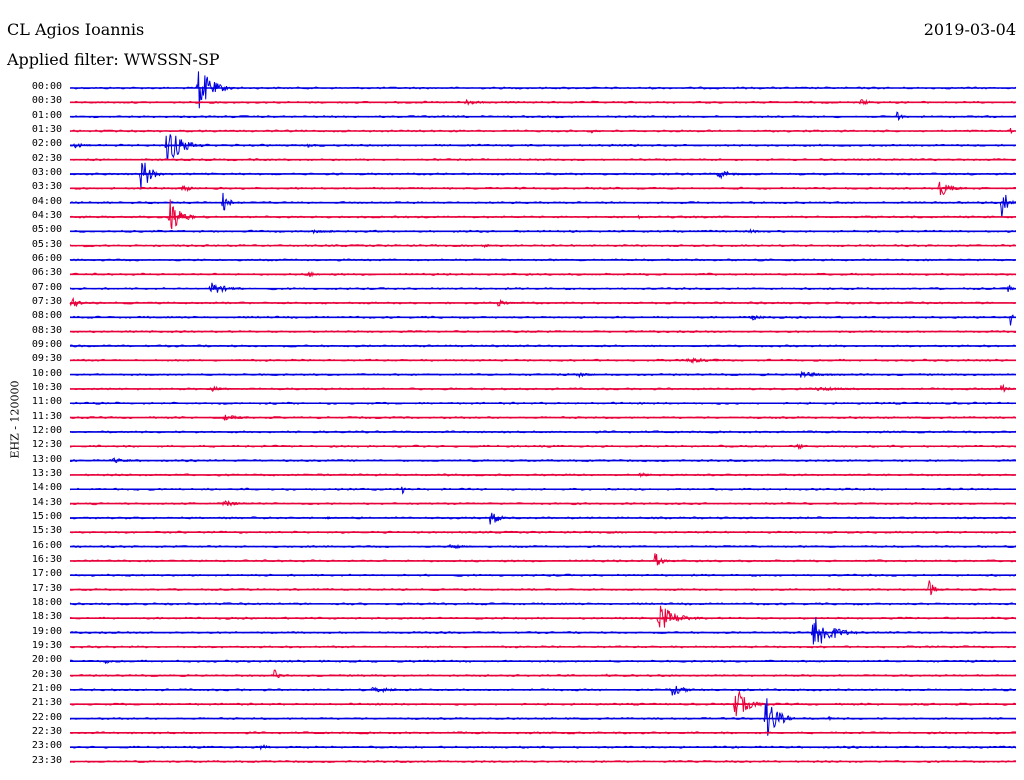  Describe the element at coordinates (46, 287) in the screenshot. I see `tick-label: 07:00` at that location.